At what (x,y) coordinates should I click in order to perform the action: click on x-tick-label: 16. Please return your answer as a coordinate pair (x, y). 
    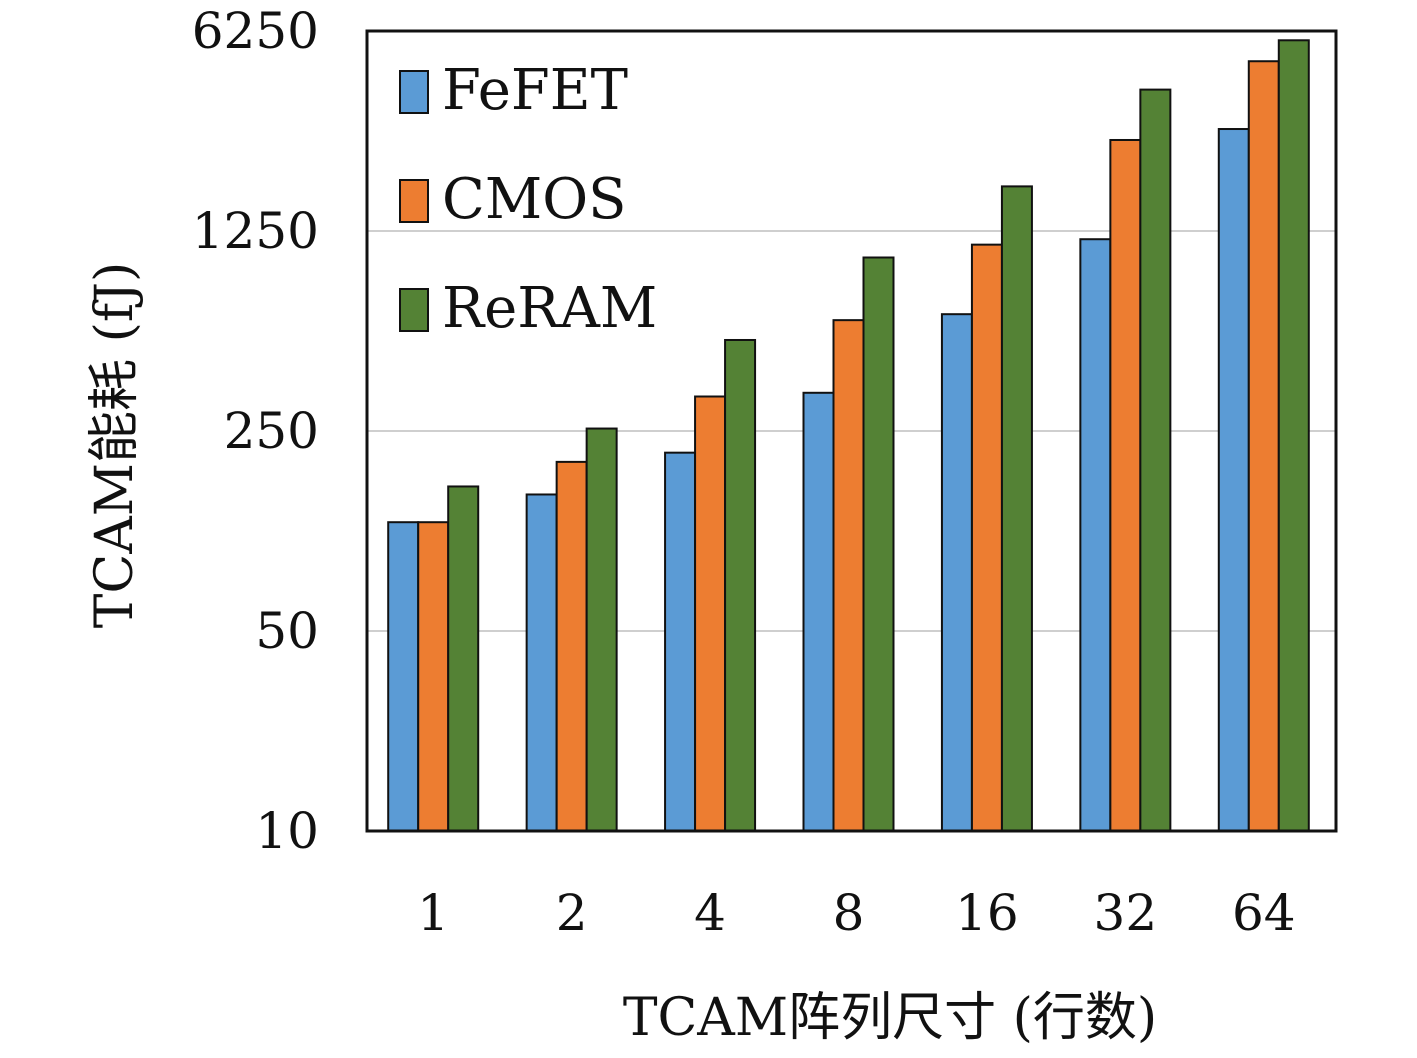
    Looking at the image, I should click on (987, 913).